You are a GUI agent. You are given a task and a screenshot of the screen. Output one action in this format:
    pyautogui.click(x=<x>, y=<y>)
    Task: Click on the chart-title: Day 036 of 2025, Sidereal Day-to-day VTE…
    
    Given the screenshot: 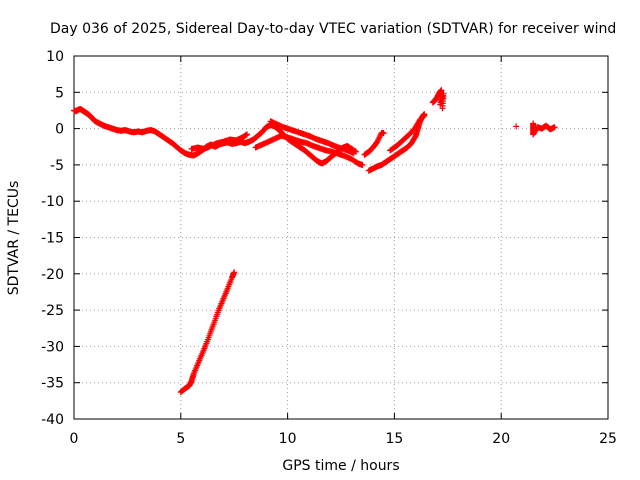 What is the action you would take?
    pyautogui.click(x=333, y=29)
    